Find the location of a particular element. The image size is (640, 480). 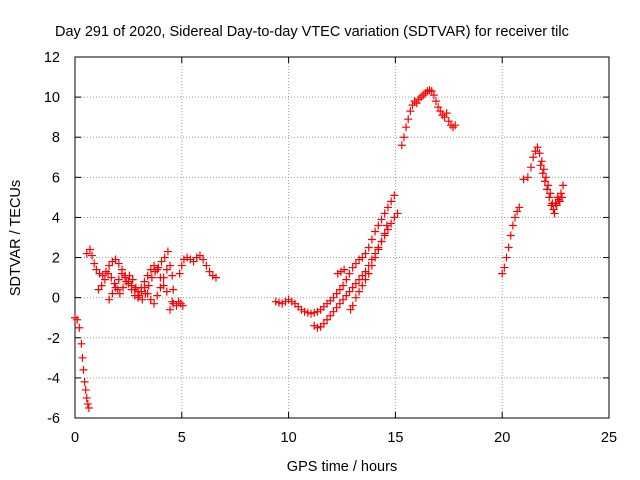

x-tick-label: 5 is located at coordinates (182, 438).